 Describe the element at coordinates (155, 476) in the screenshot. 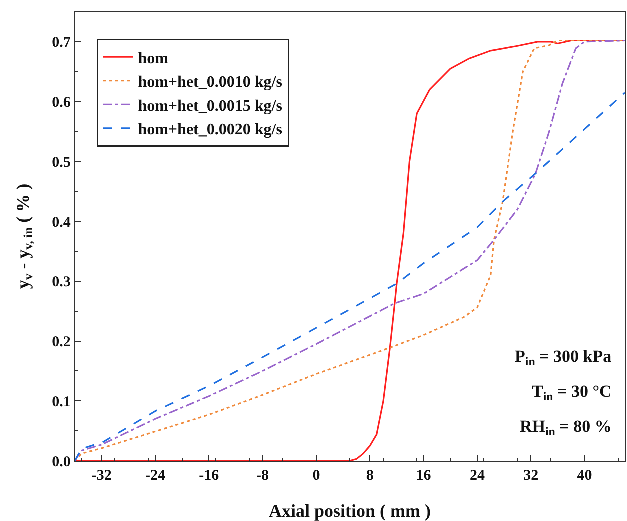

I see `x-tick-label: -24` at that location.